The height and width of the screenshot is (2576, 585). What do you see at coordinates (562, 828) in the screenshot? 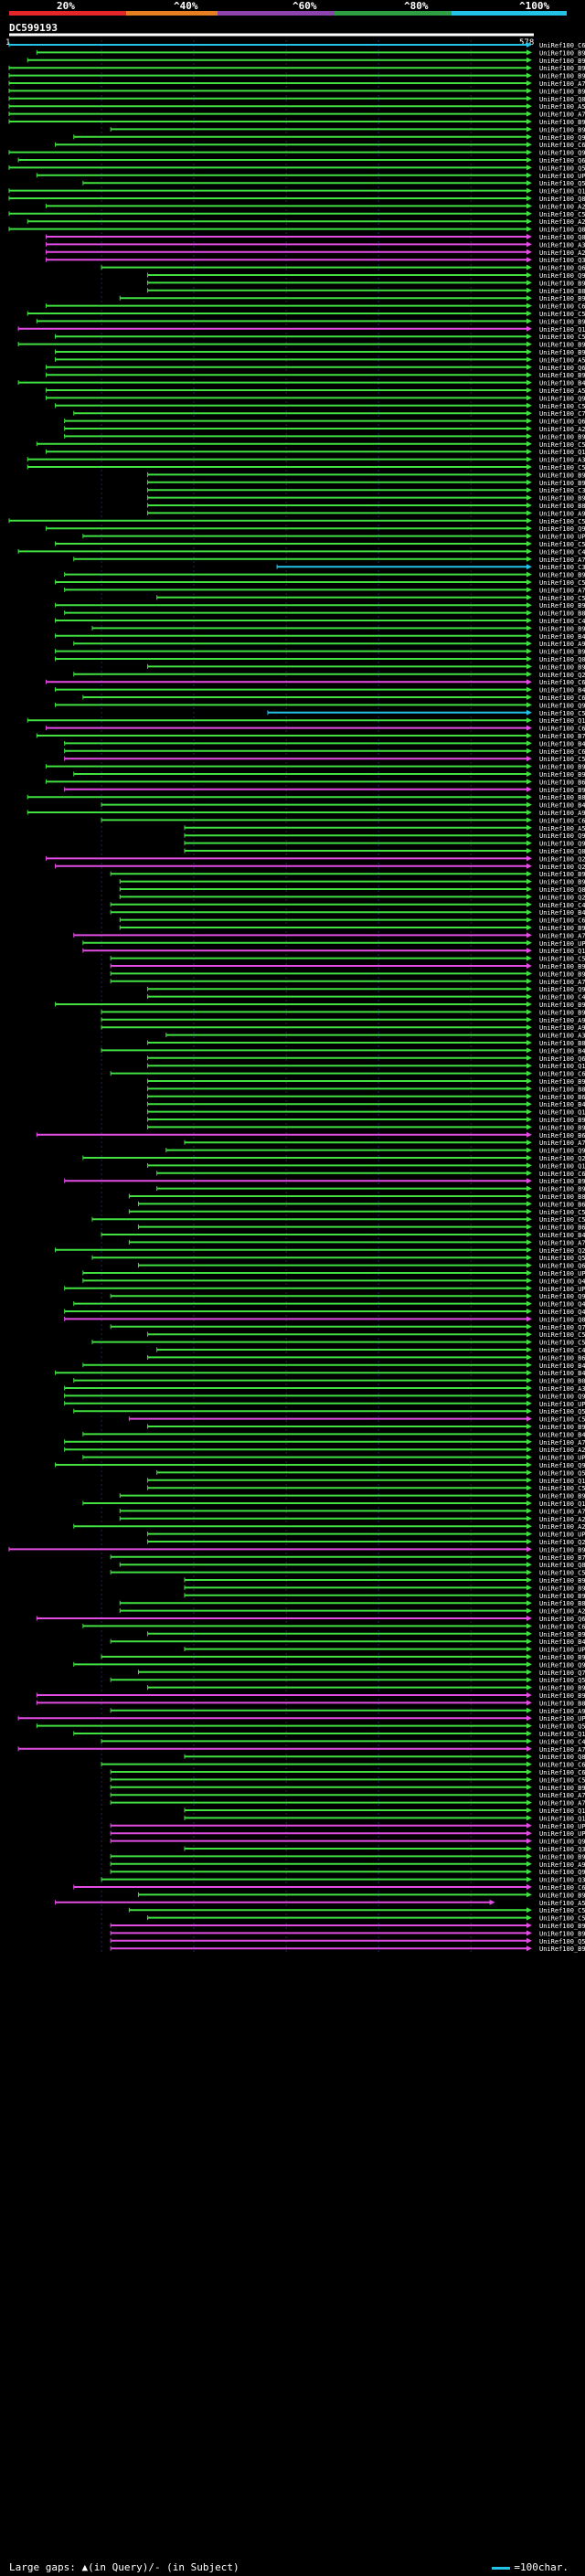
I see `hit-label: UniRef100_A5C1Z1` at bounding box center [562, 828].